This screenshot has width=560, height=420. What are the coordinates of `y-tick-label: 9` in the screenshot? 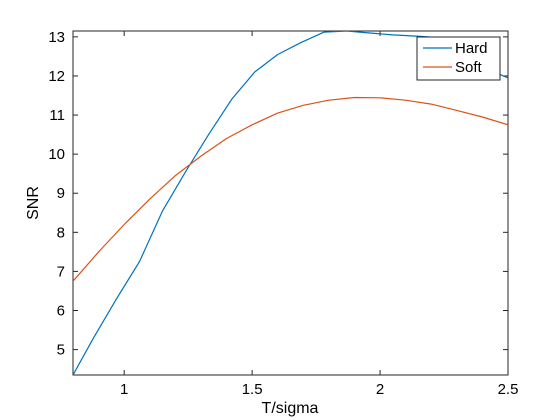 It's located at (61, 193).